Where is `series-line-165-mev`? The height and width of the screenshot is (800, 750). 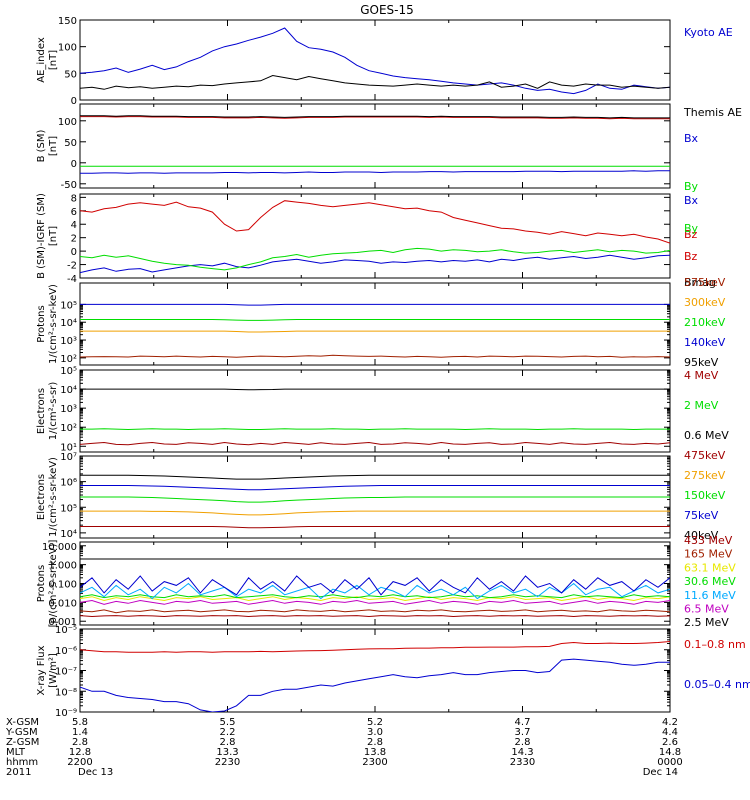
series-line-165-mev is located at coordinates (375, 611).